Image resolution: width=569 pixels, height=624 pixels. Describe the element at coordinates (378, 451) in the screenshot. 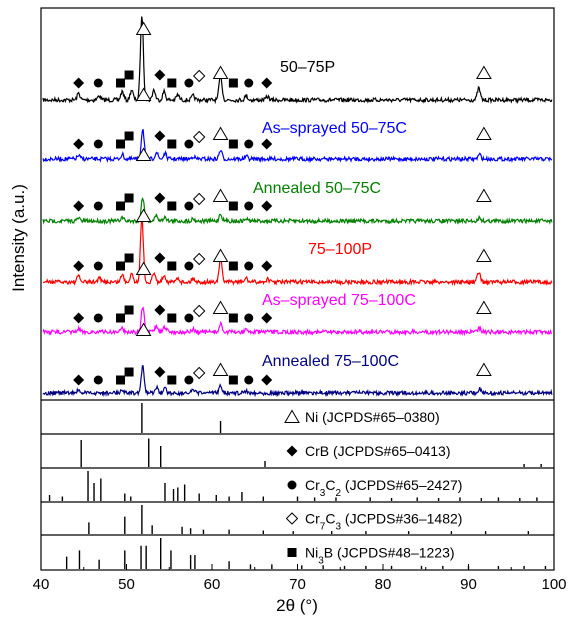

I see `reference-label: CrB (JCPDS#65–0413)` at that location.